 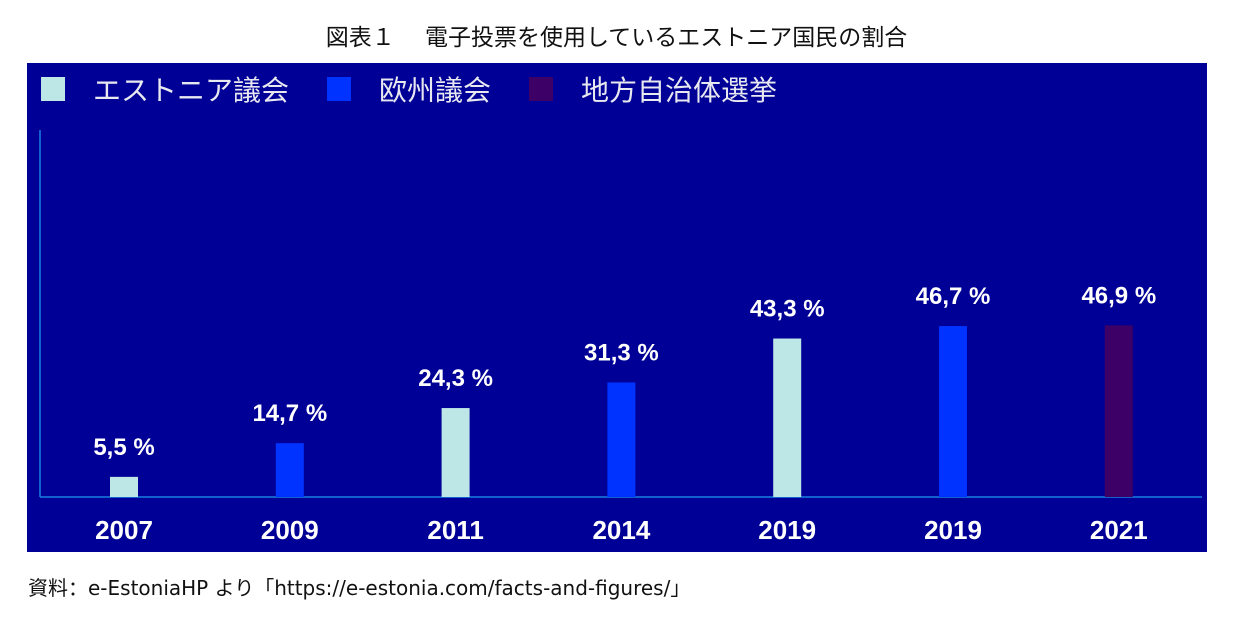 What do you see at coordinates (289, 413) in the screenshot?
I see `data-label: 14,7 %` at bounding box center [289, 413].